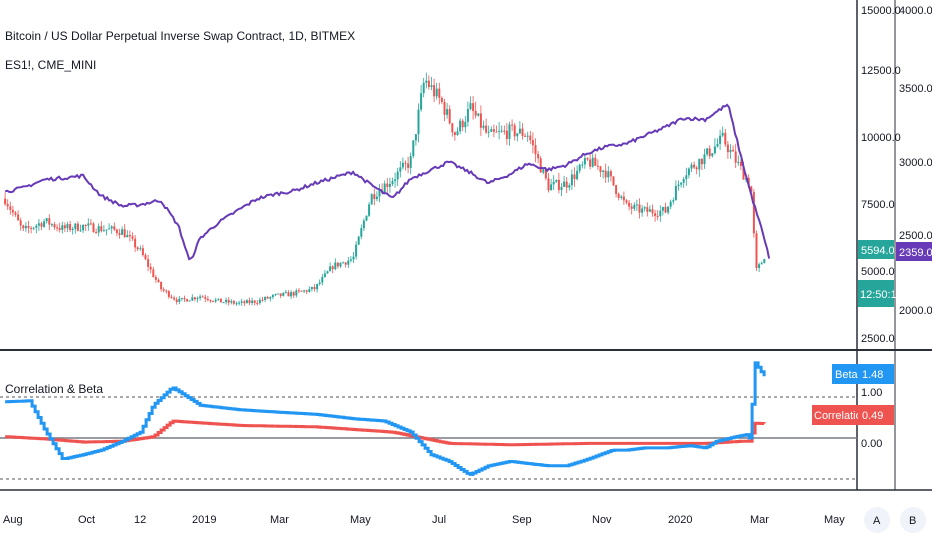 This screenshot has height=550, width=932. Describe the element at coordinates (439, 520) in the screenshot. I see `time-tick: Jul` at that location.